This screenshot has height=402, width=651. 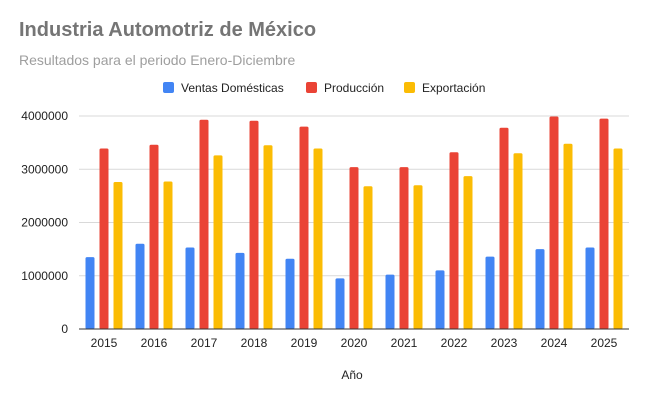 What do you see at coordinates (468, 252) in the screenshot?
I see `bar-exportación-2022: Exportación 2022: 2870000` at bounding box center [468, 252].